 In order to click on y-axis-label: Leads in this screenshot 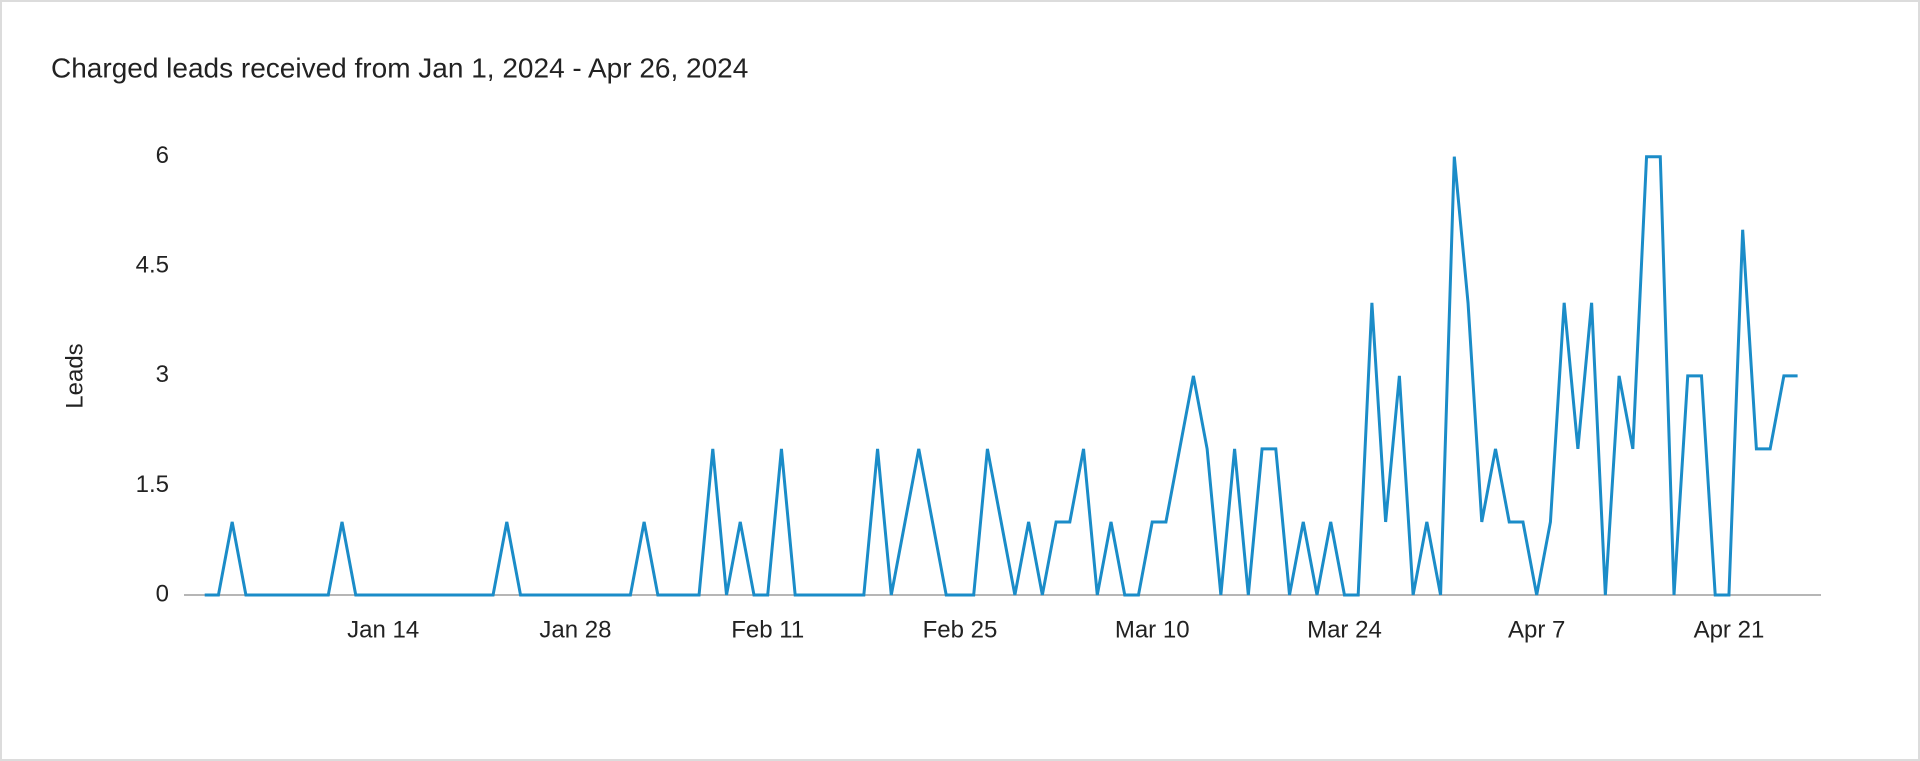, I will do `click(74, 375)`.